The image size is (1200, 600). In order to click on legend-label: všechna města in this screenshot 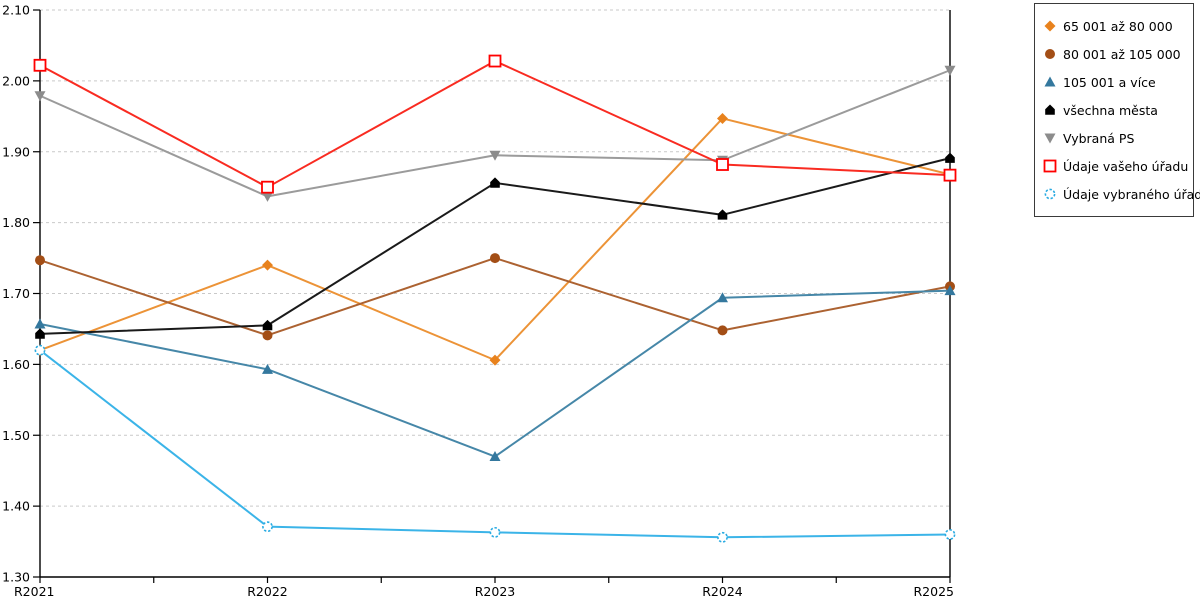, I will do `click(1110, 110)`.